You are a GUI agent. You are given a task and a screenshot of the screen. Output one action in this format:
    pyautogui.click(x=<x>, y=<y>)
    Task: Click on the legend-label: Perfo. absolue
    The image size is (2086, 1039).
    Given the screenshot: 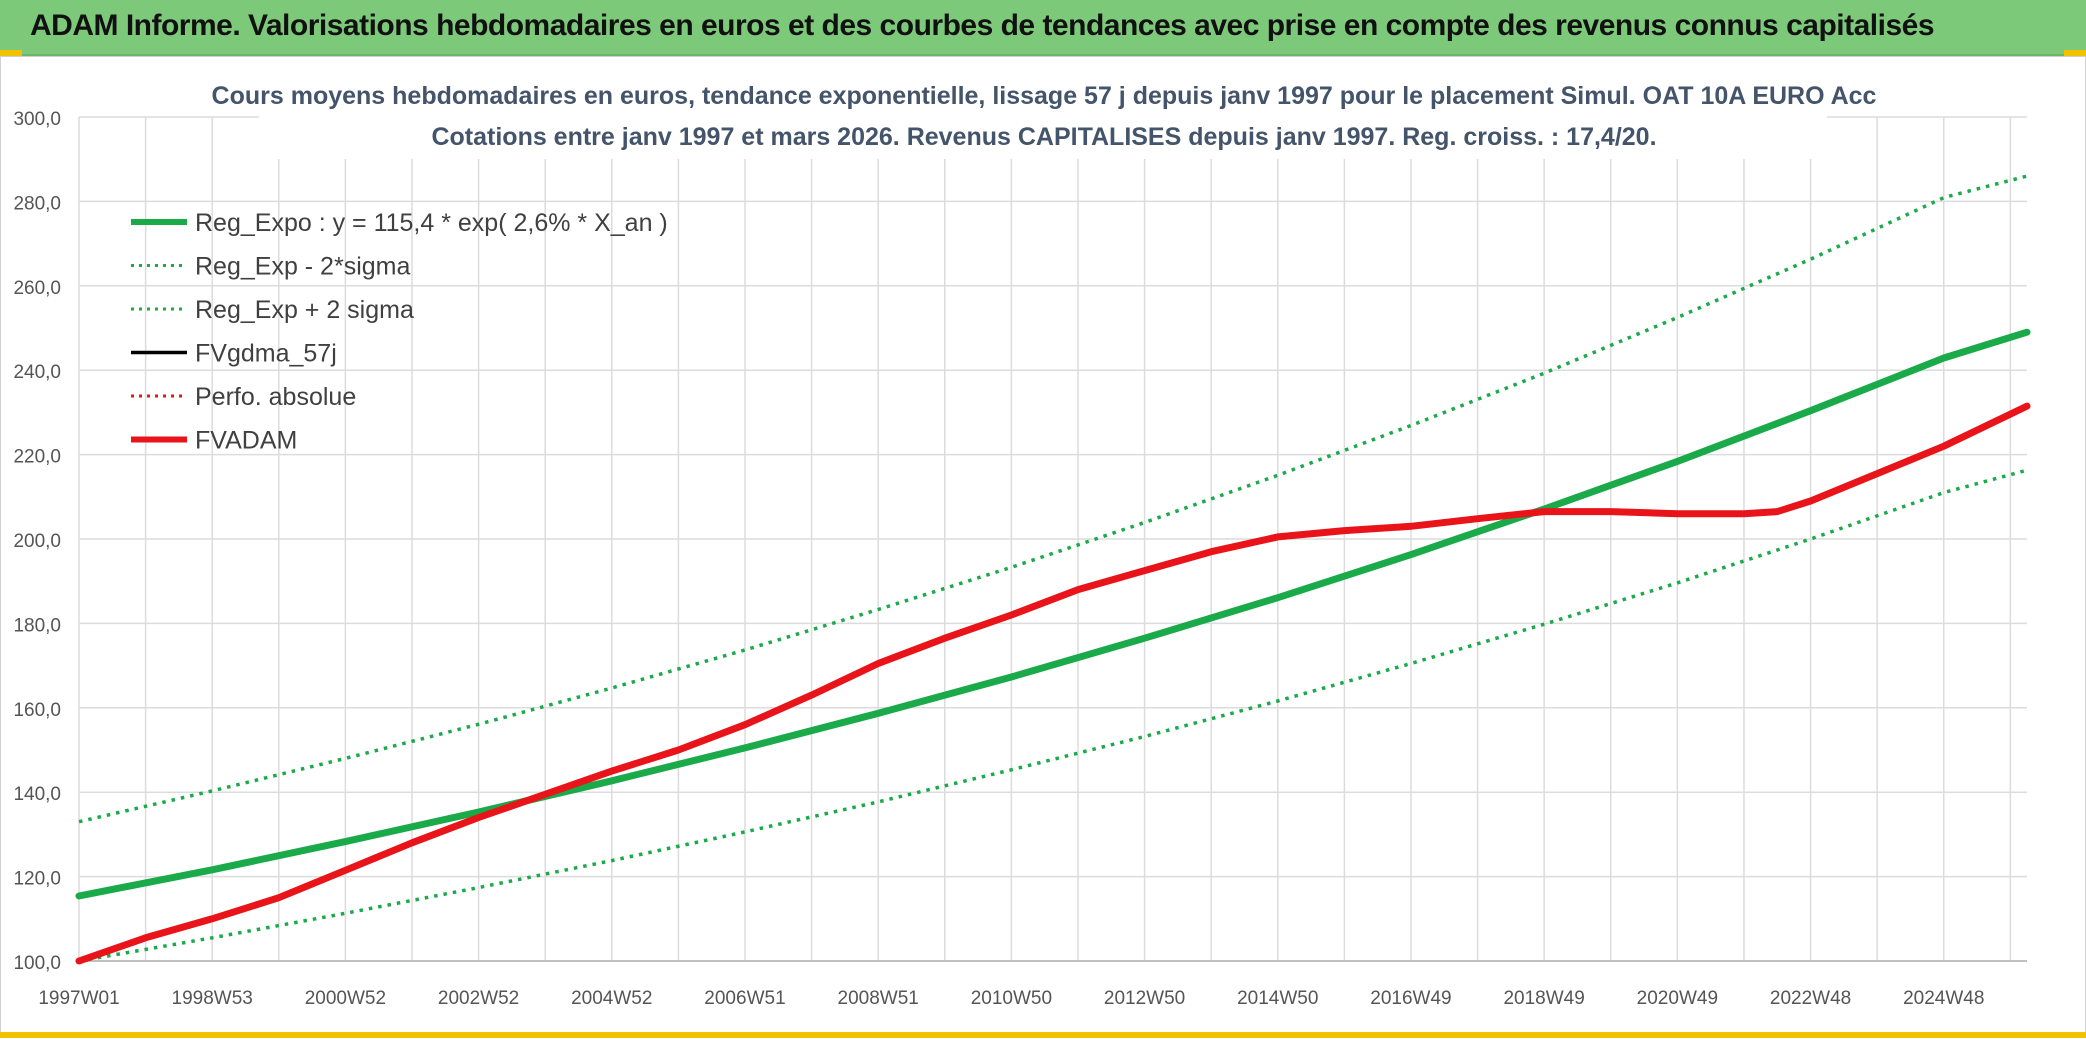 What is the action you would take?
    pyautogui.click(x=275, y=397)
    